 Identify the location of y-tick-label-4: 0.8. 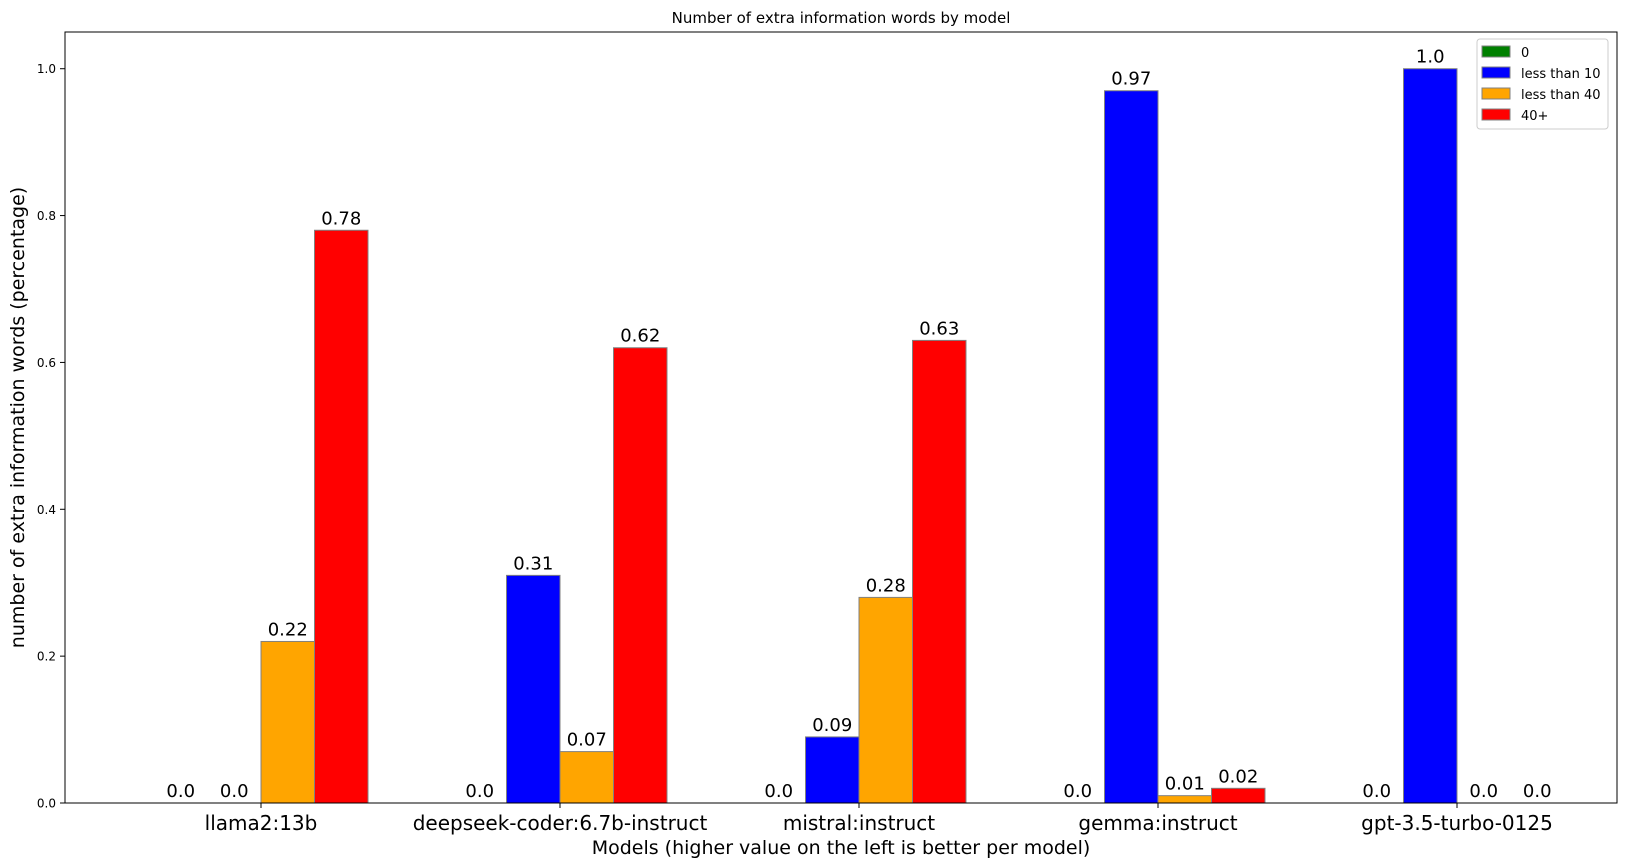
(46, 216).